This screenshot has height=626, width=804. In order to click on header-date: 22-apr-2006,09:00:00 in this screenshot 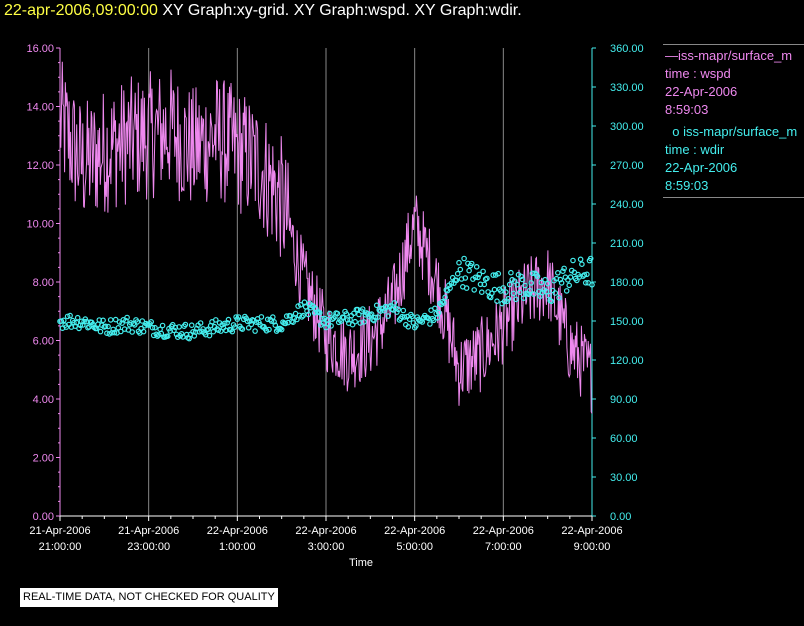, I will do `click(81, 10)`.